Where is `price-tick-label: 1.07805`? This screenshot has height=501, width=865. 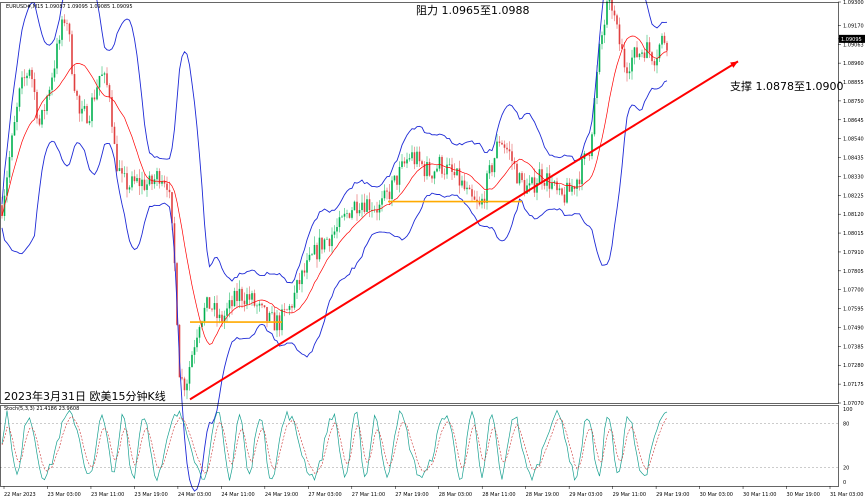 price-tick-label: 1.07805 is located at coordinates (853, 272).